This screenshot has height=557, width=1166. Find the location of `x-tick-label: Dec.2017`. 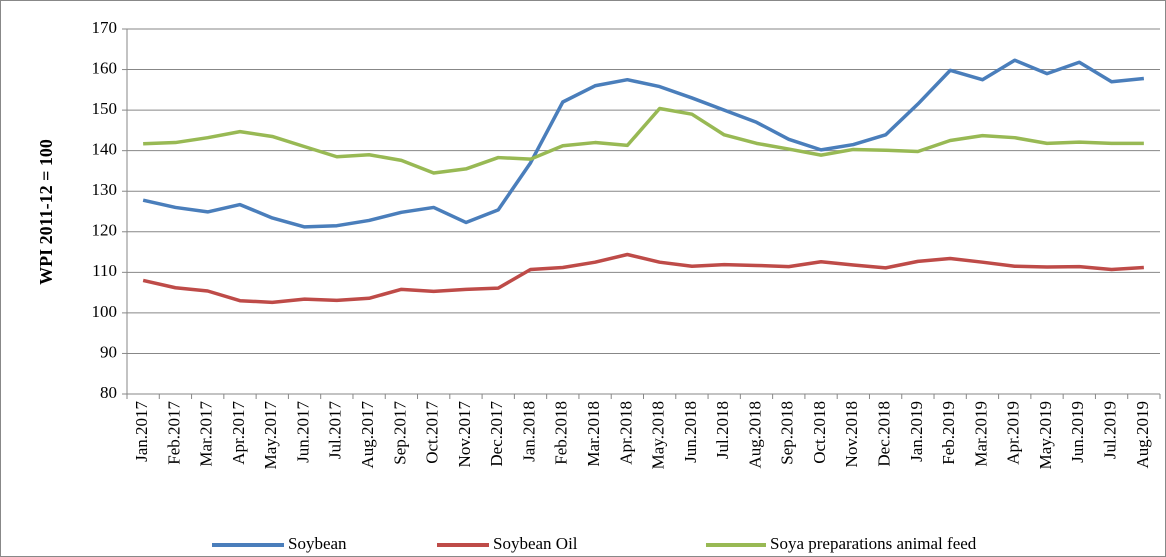

x-tick-label: Dec.2017 is located at coordinates (496, 434).